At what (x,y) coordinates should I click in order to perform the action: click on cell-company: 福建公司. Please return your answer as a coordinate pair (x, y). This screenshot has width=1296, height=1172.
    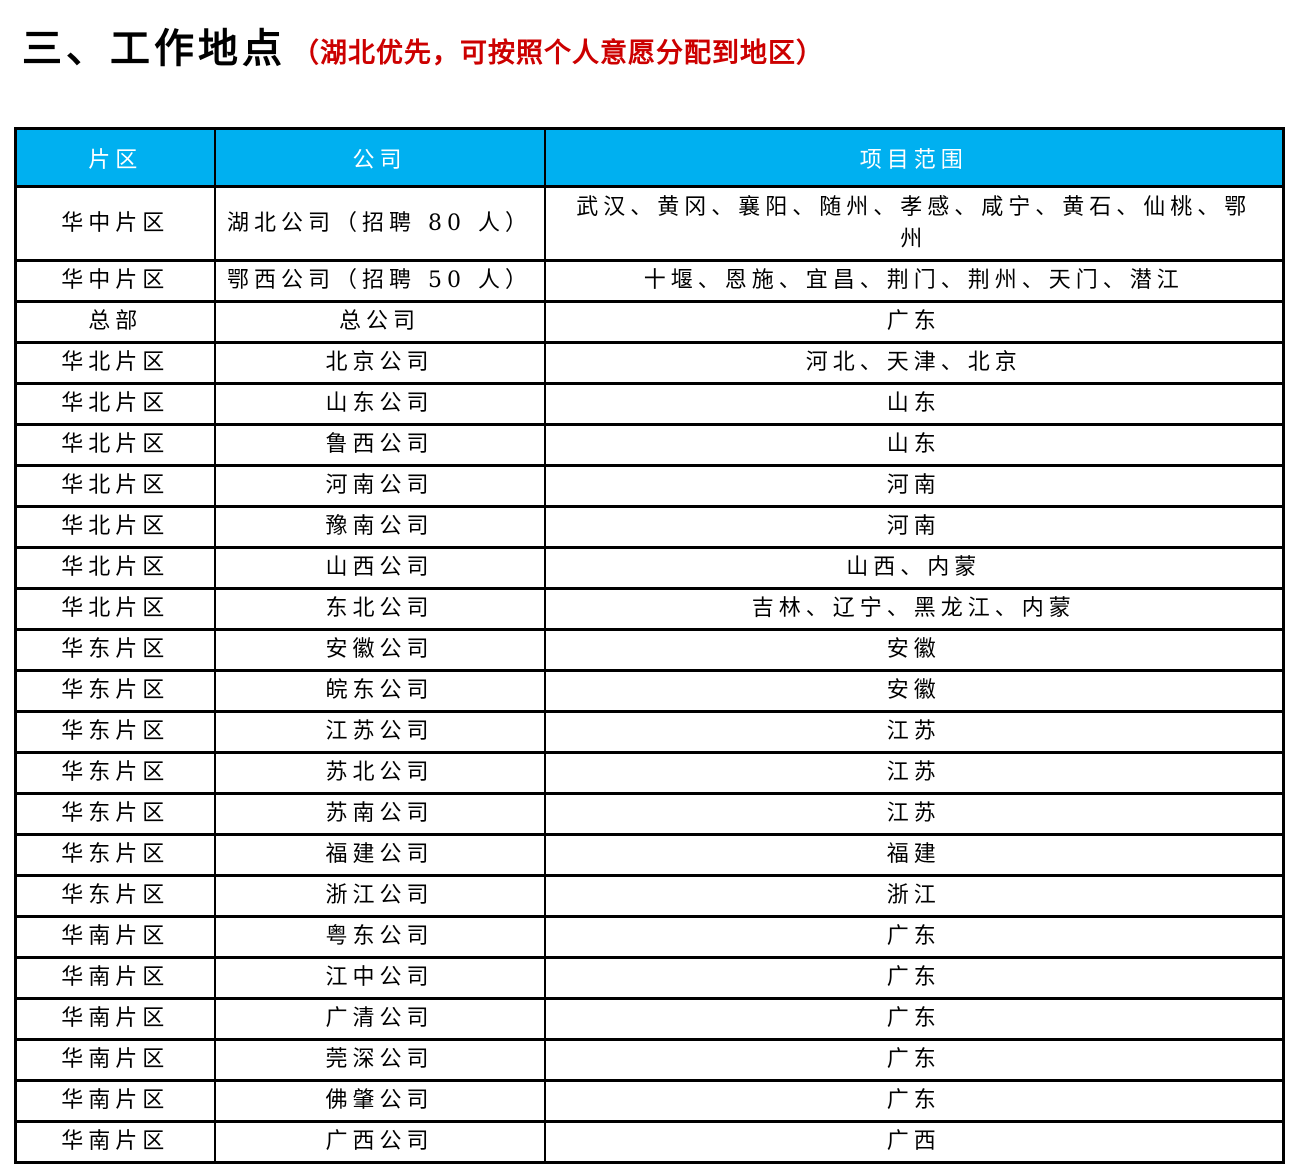
    Looking at the image, I should click on (379, 855).